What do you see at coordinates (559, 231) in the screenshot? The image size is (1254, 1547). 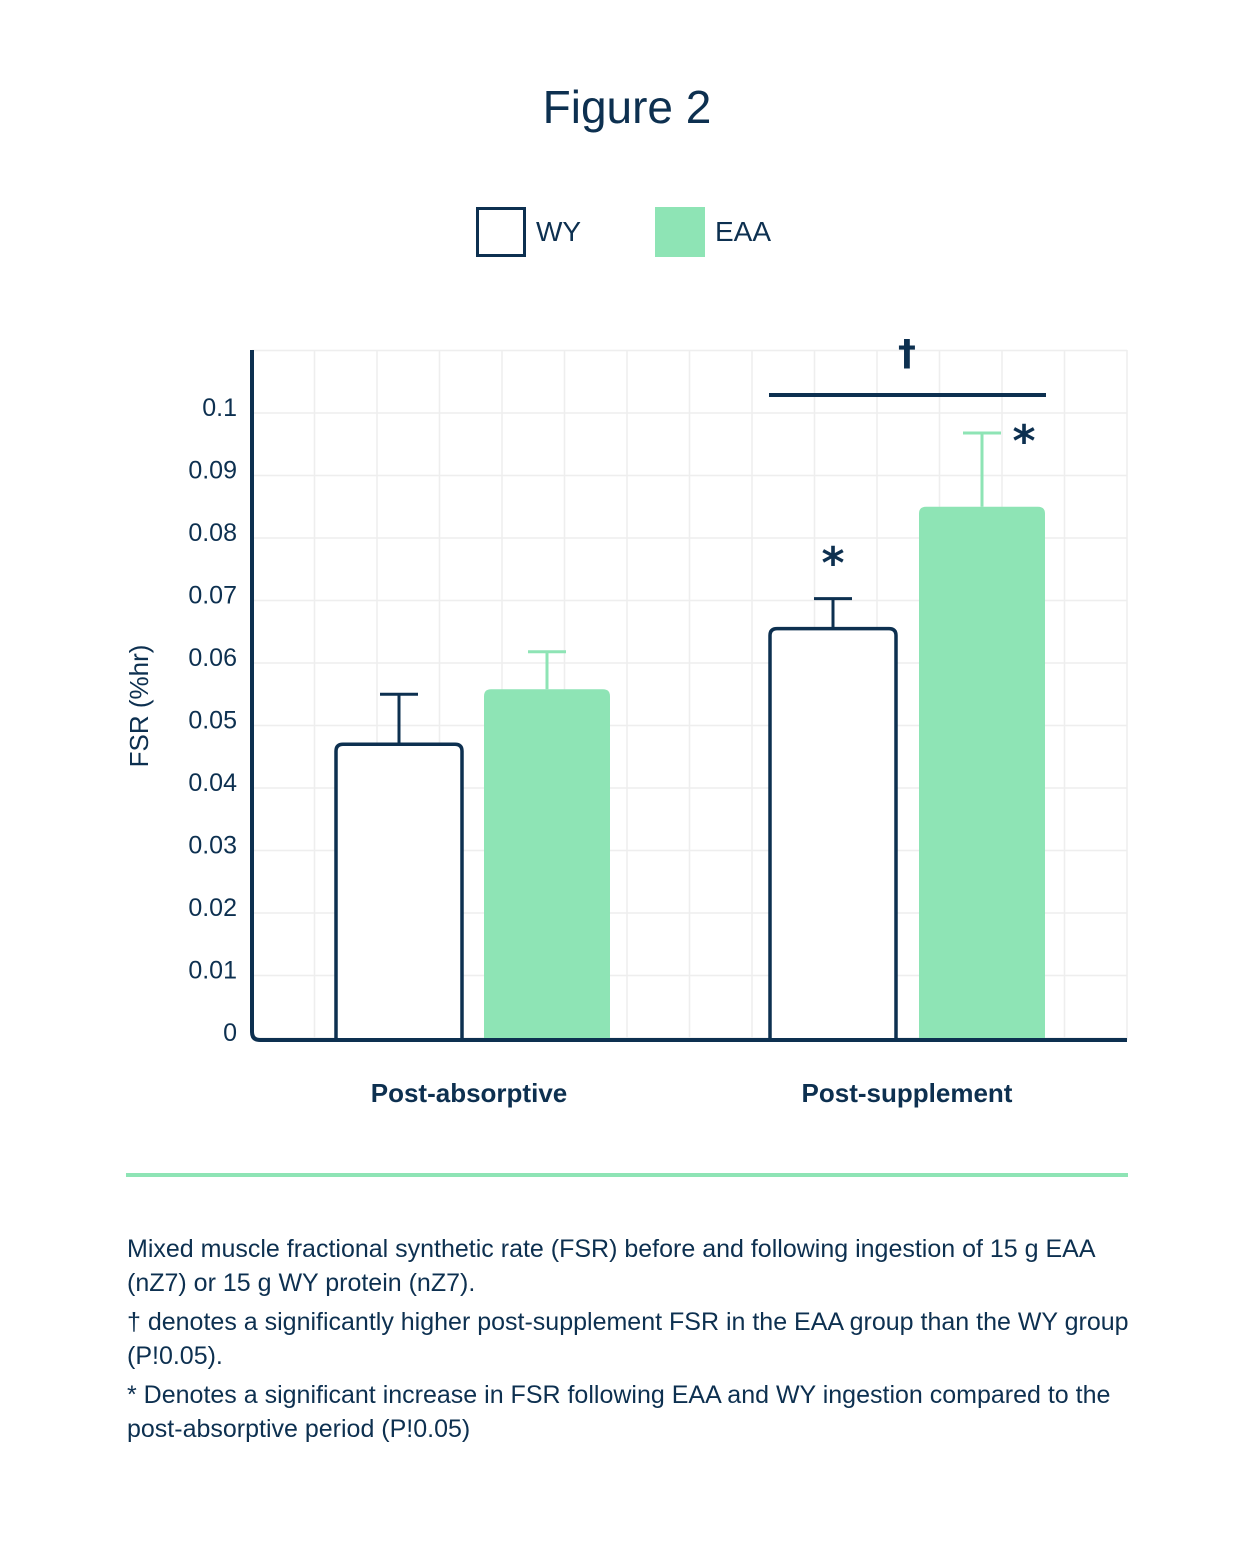 I see `legend-label-wy: WY` at bounding box center [559, 231].